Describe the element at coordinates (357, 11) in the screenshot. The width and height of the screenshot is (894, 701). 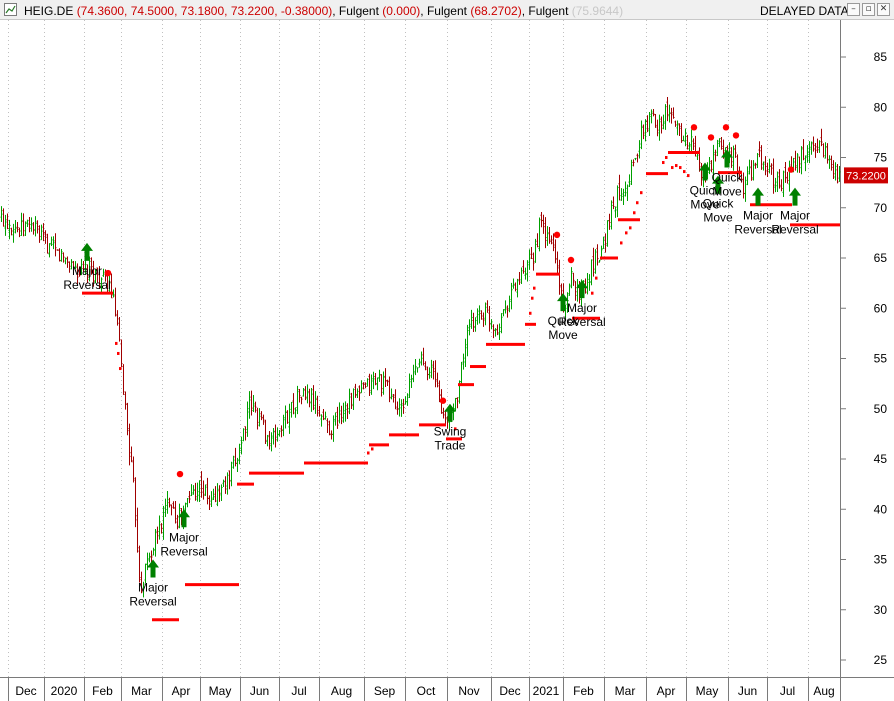
I see `title-part-2: , Fulgent` at that location.